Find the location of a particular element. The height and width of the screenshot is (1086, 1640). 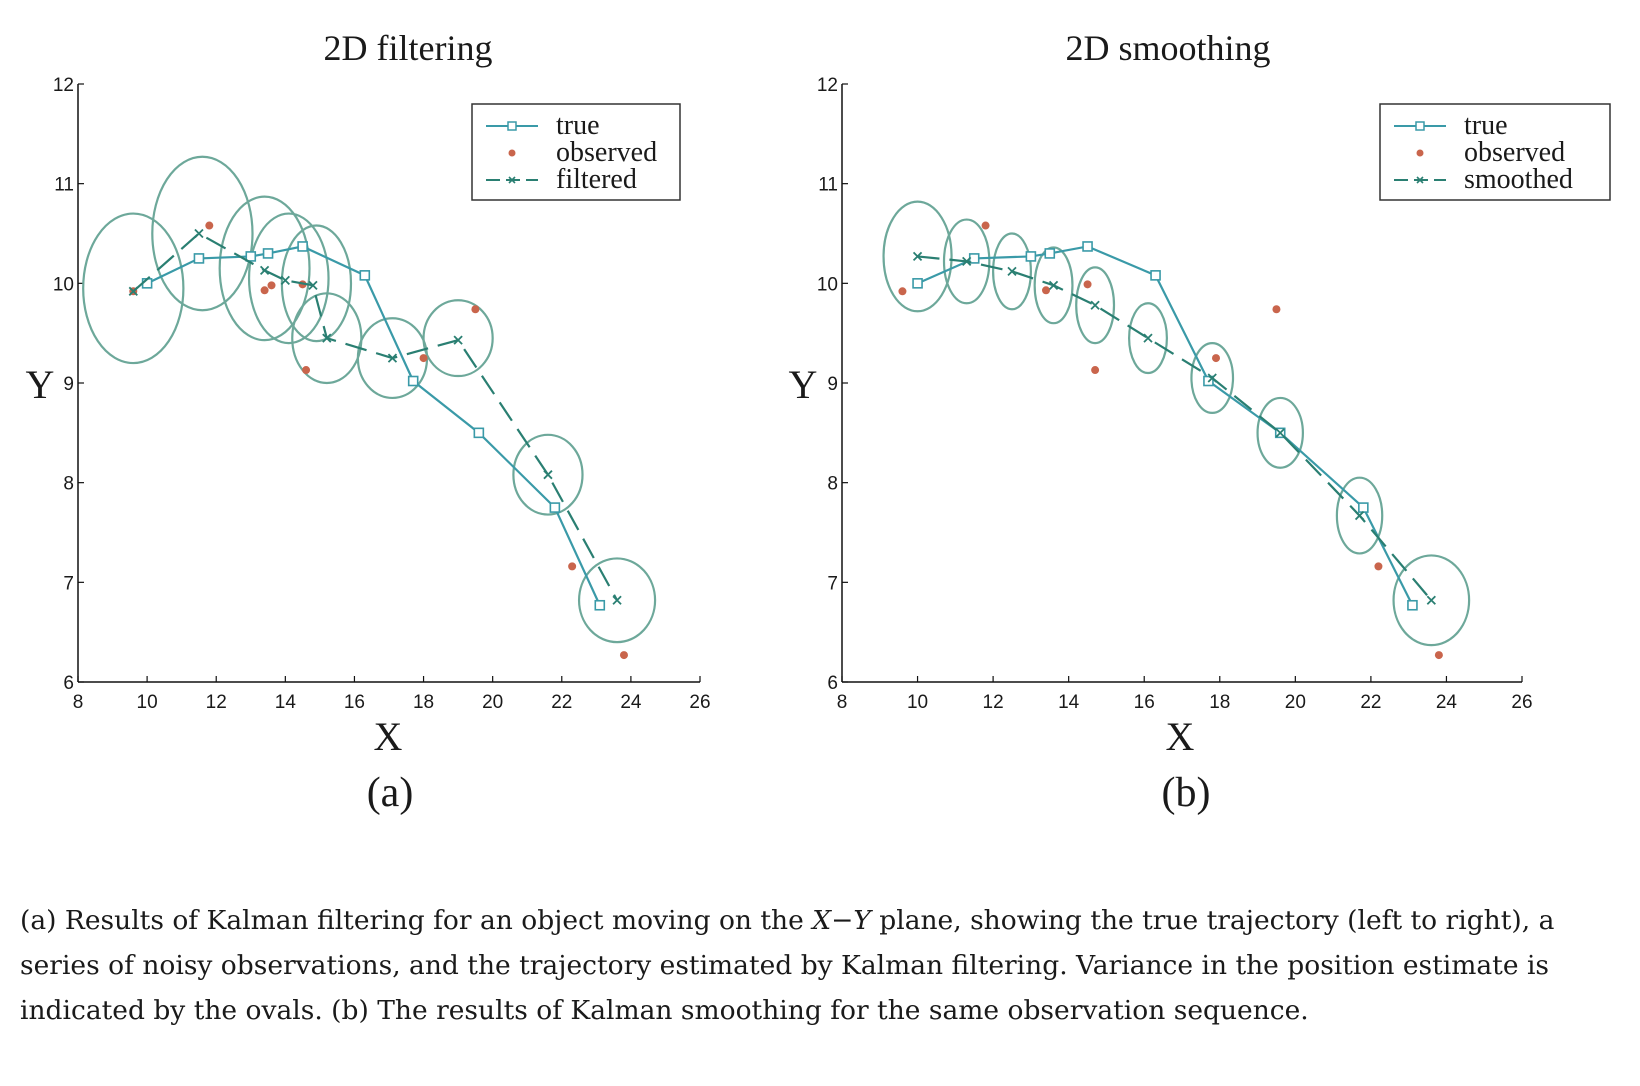

legend-marker-smoothed is located at coordinates (1420, 180).